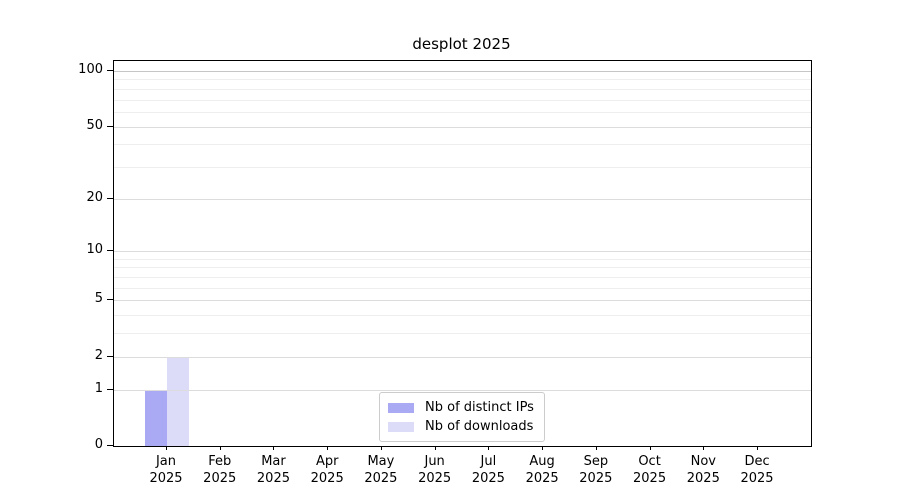 This screenshot has height=500, width=900. What do you see at coordinates (94, 125) in the screenshot?
I see `y-tick-label: 50` at bounding box center [94, 125].